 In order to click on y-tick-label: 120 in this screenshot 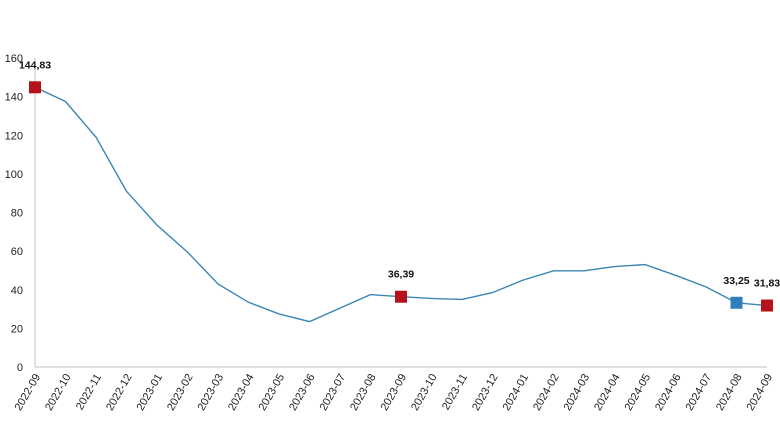, I will do `click(14, 136)`.